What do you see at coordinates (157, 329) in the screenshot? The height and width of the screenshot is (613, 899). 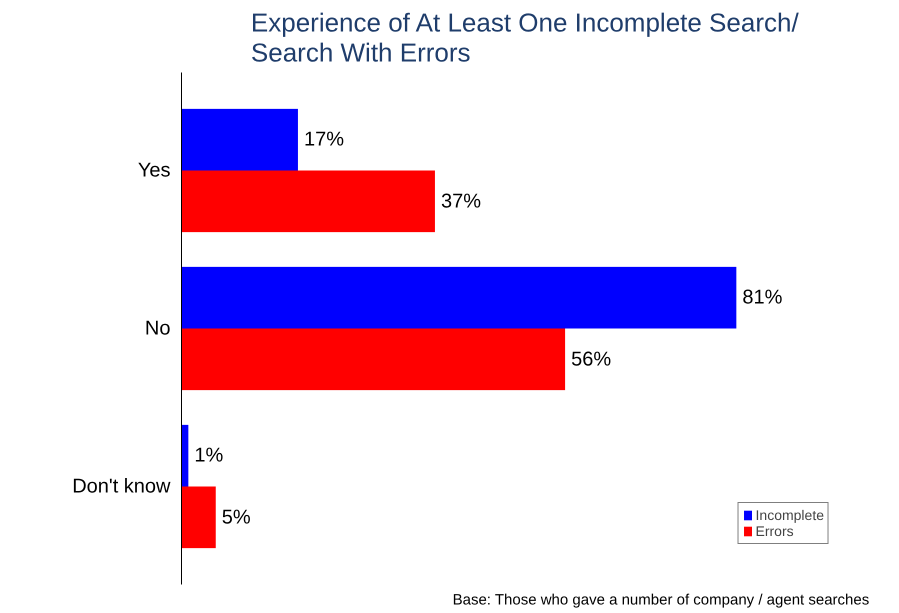 I see `y-tick-label: No` at bounding box center [157, 329].